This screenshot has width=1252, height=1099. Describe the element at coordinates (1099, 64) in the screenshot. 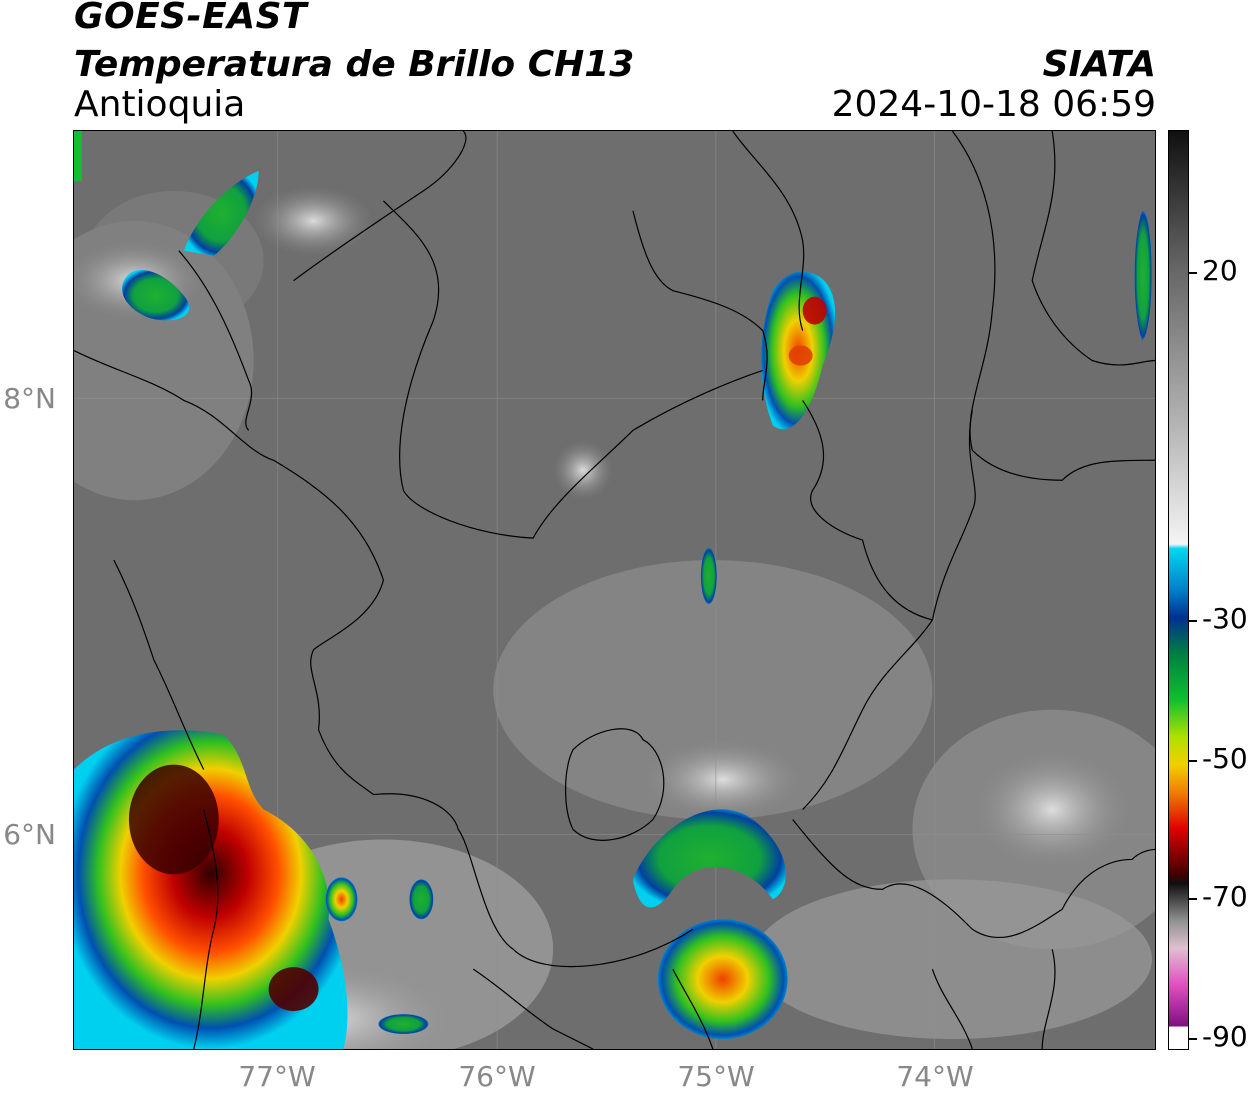

I see `brand-label: SIATA` at that location.